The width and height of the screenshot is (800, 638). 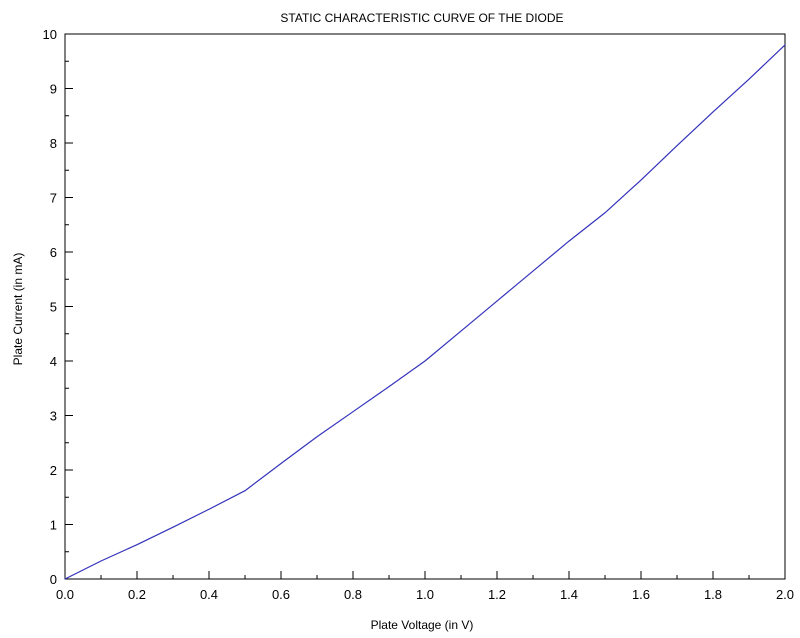 I want to click on x-axis-label: Plate Voltage (in V), so click(x=422, y=625).